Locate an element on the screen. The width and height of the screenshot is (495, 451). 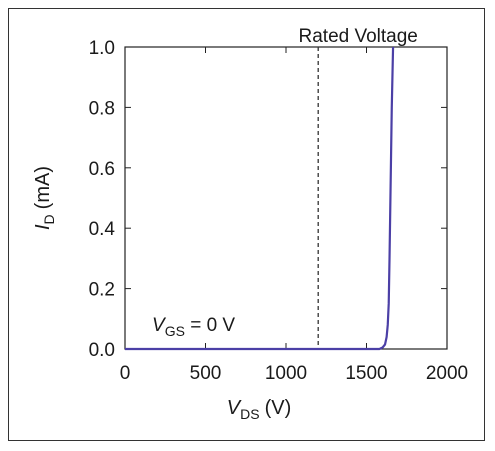
y-tick-label: 0.6 is located at coordinates (102, 169).